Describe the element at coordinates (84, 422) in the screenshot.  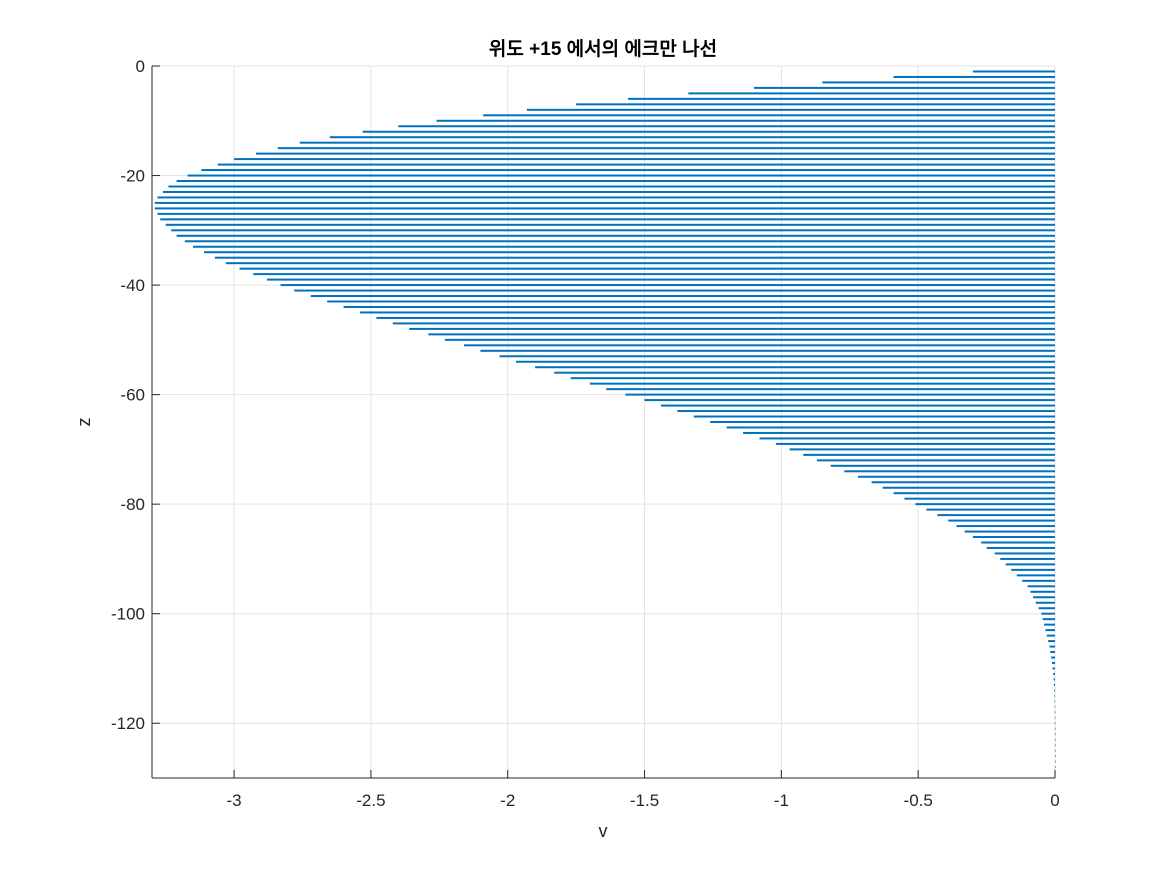
I see `y-axis-label: z` at that location.